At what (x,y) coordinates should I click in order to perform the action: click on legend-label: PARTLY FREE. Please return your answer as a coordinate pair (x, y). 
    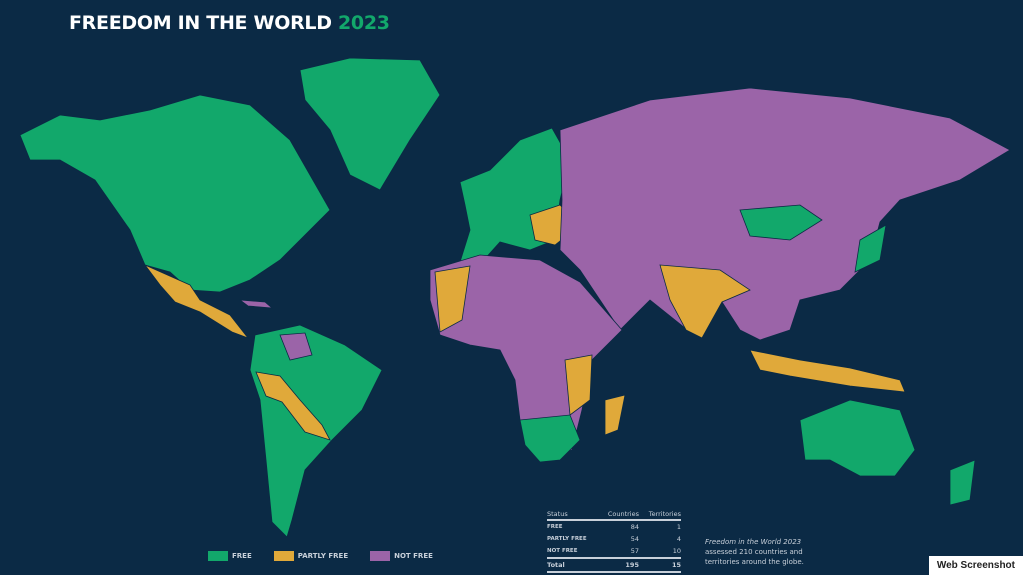
    Looking at the image, I should click on (323, 556).